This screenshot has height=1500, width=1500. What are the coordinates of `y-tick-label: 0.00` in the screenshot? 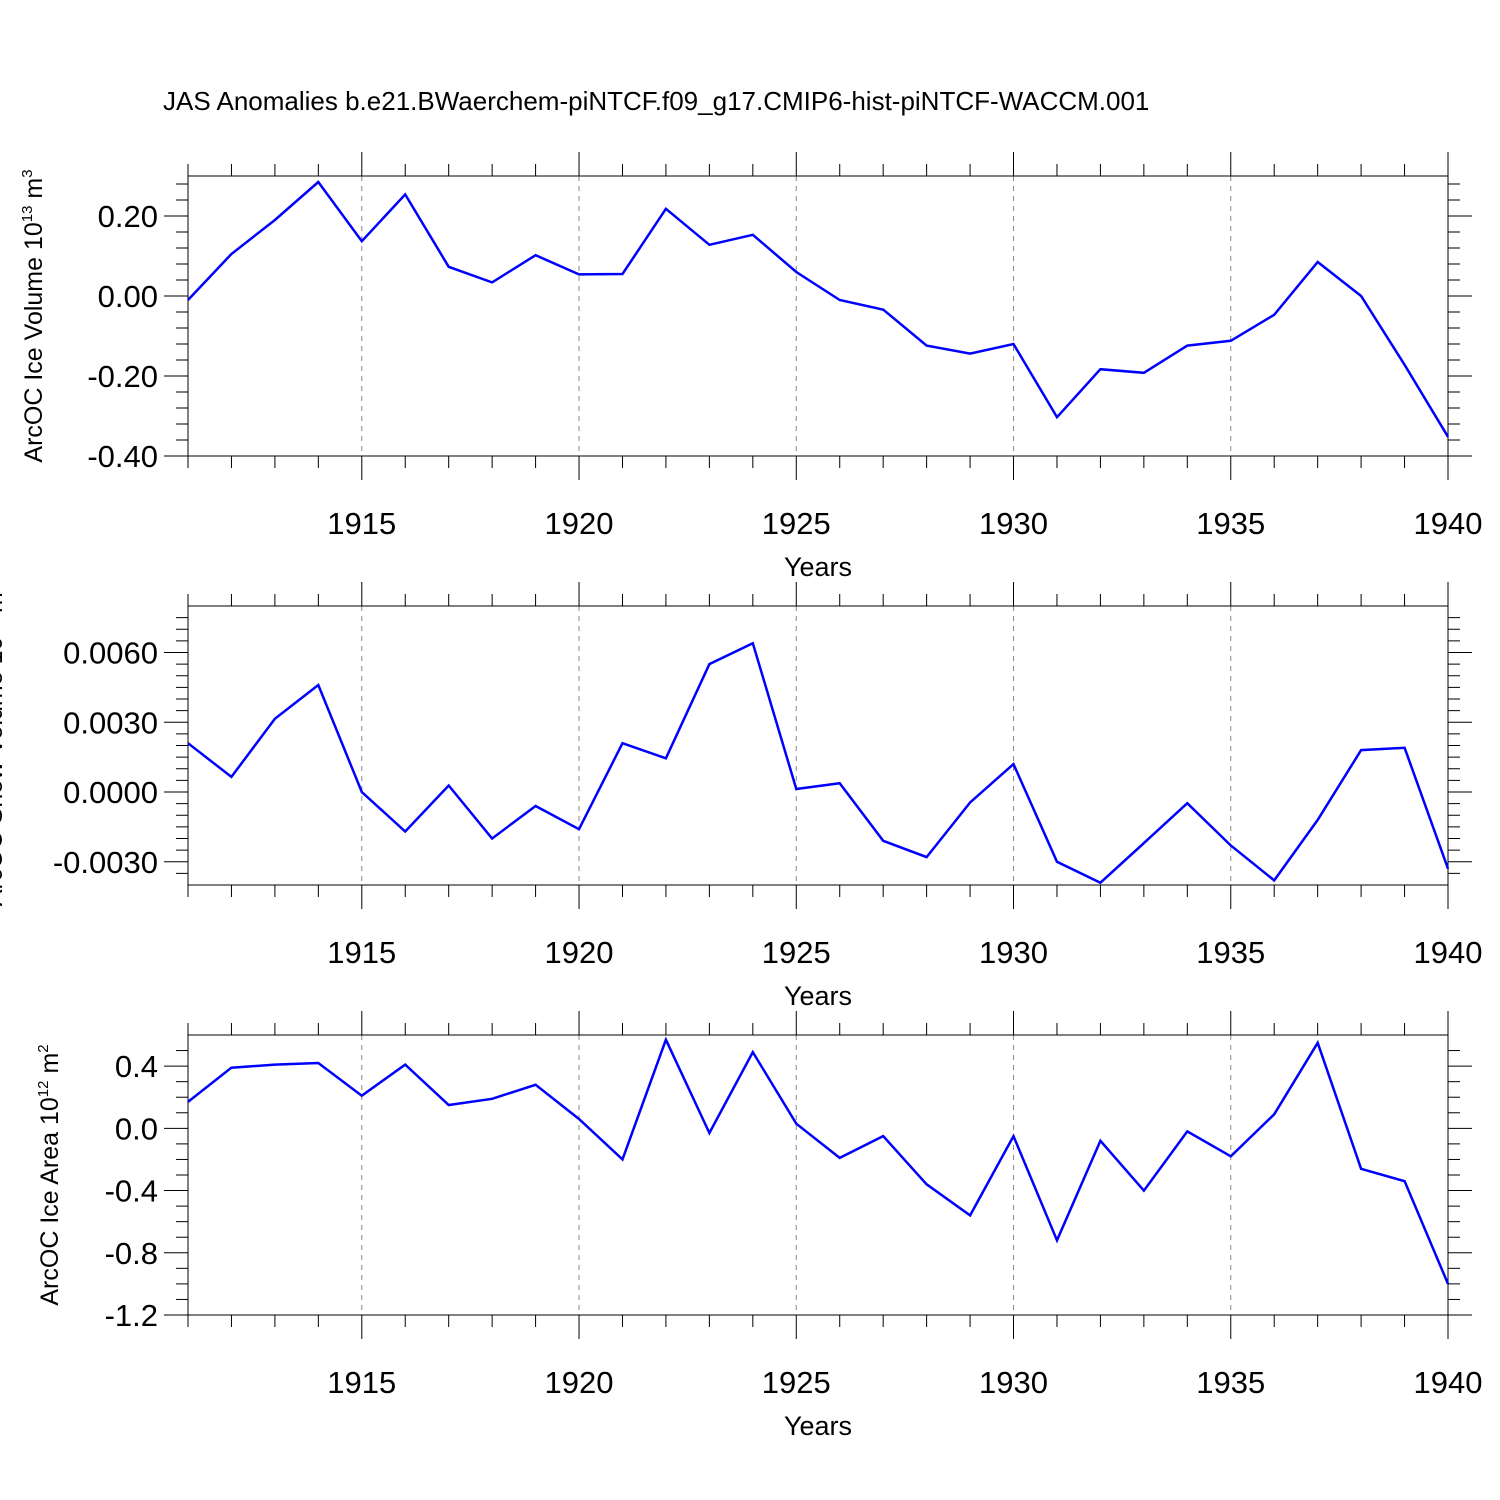 It's located at (128, 296).